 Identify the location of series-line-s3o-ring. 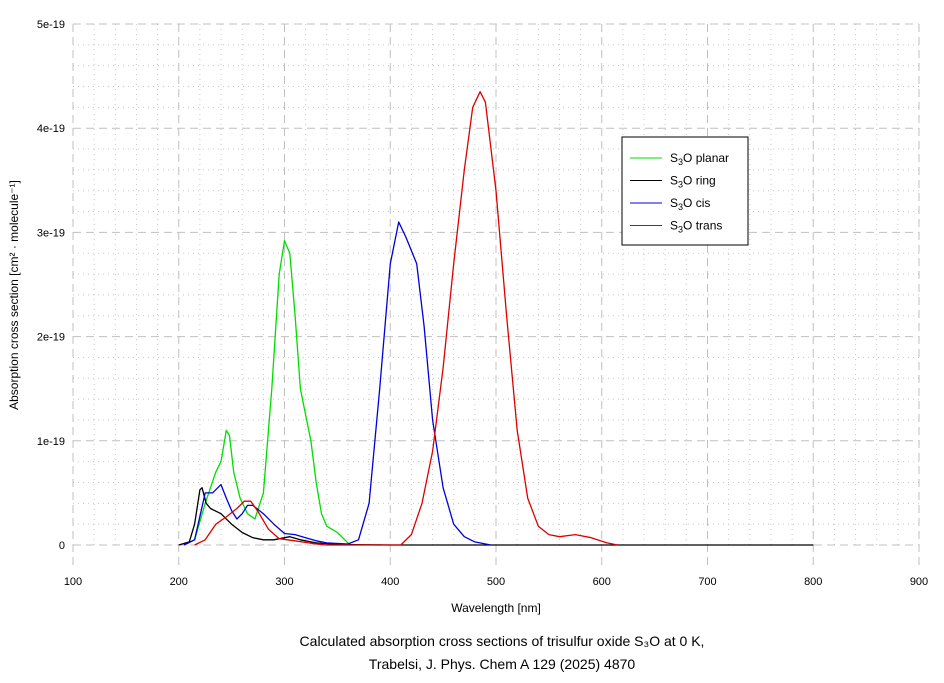
(496, 516).